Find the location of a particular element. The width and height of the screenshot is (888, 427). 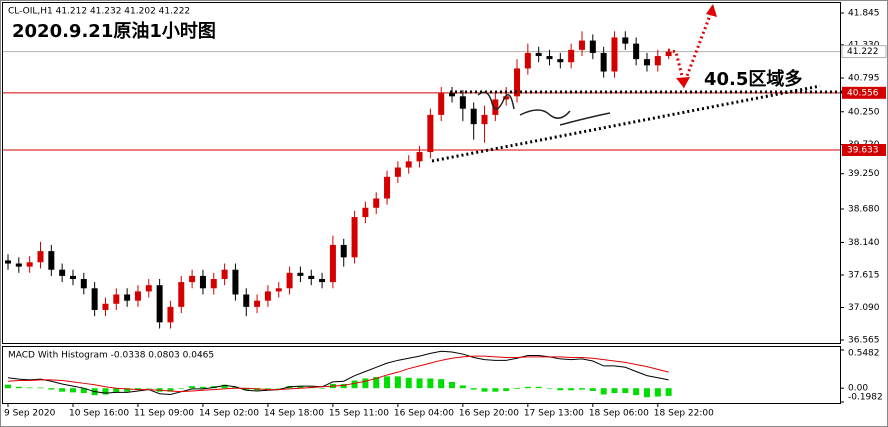

y-tick-label: 37.615 is located at coordinates (864, 275).